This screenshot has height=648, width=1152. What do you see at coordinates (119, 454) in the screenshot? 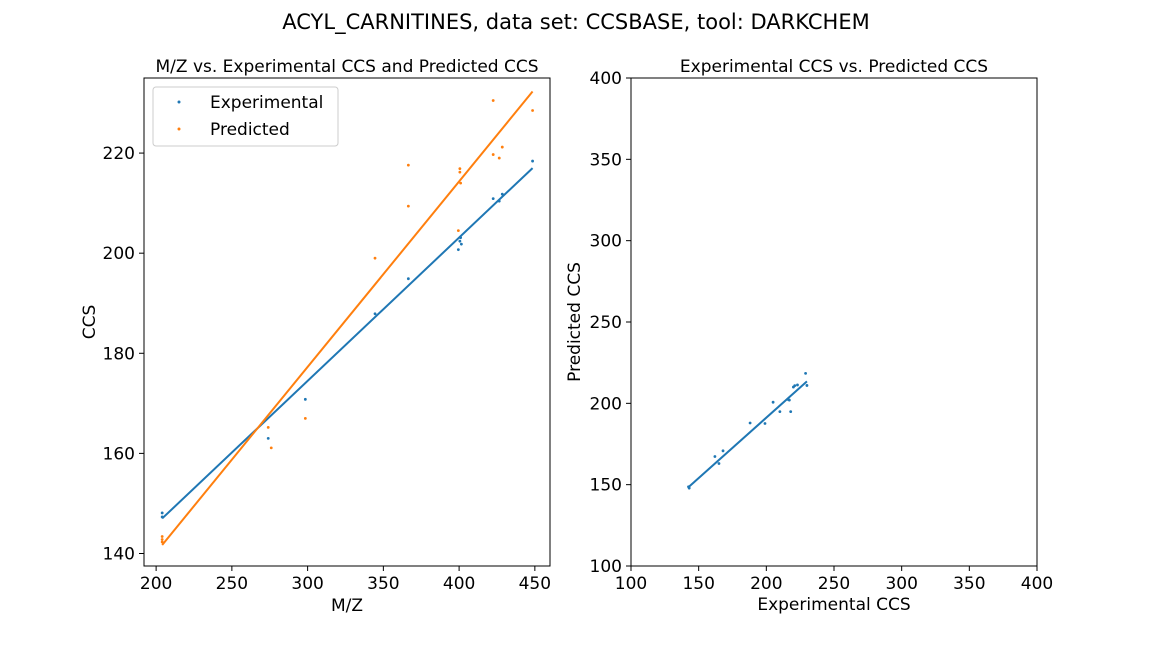
I see `y-tick-label: 160` at bounding box center [119, 454].